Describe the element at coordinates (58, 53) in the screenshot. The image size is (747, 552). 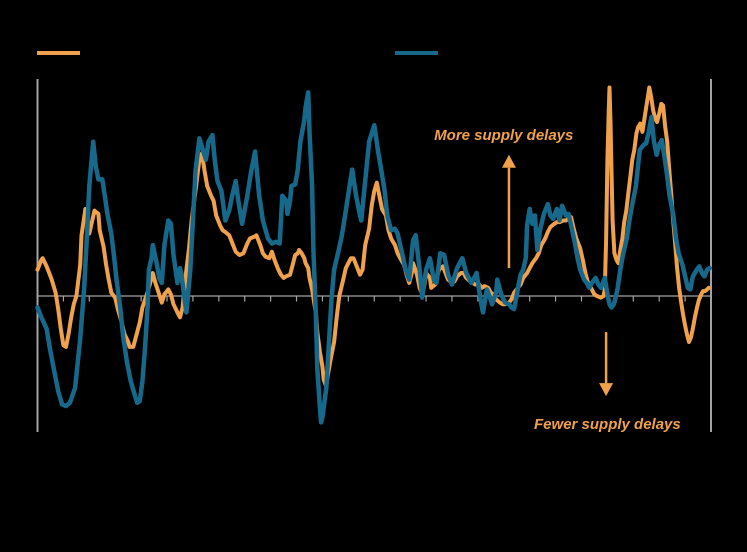
I see `legend-swatch-orange-series` at that location.